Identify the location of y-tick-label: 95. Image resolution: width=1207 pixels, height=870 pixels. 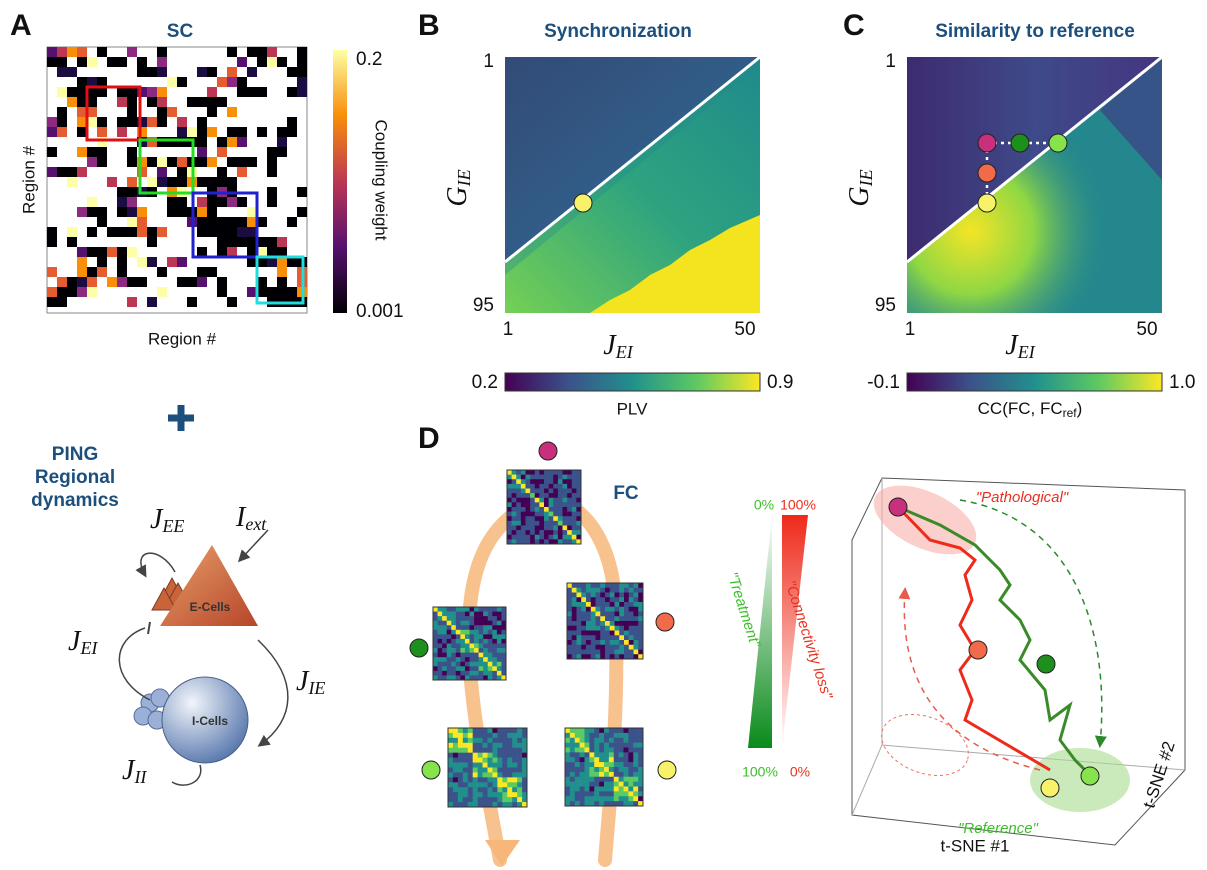
(885, 305).